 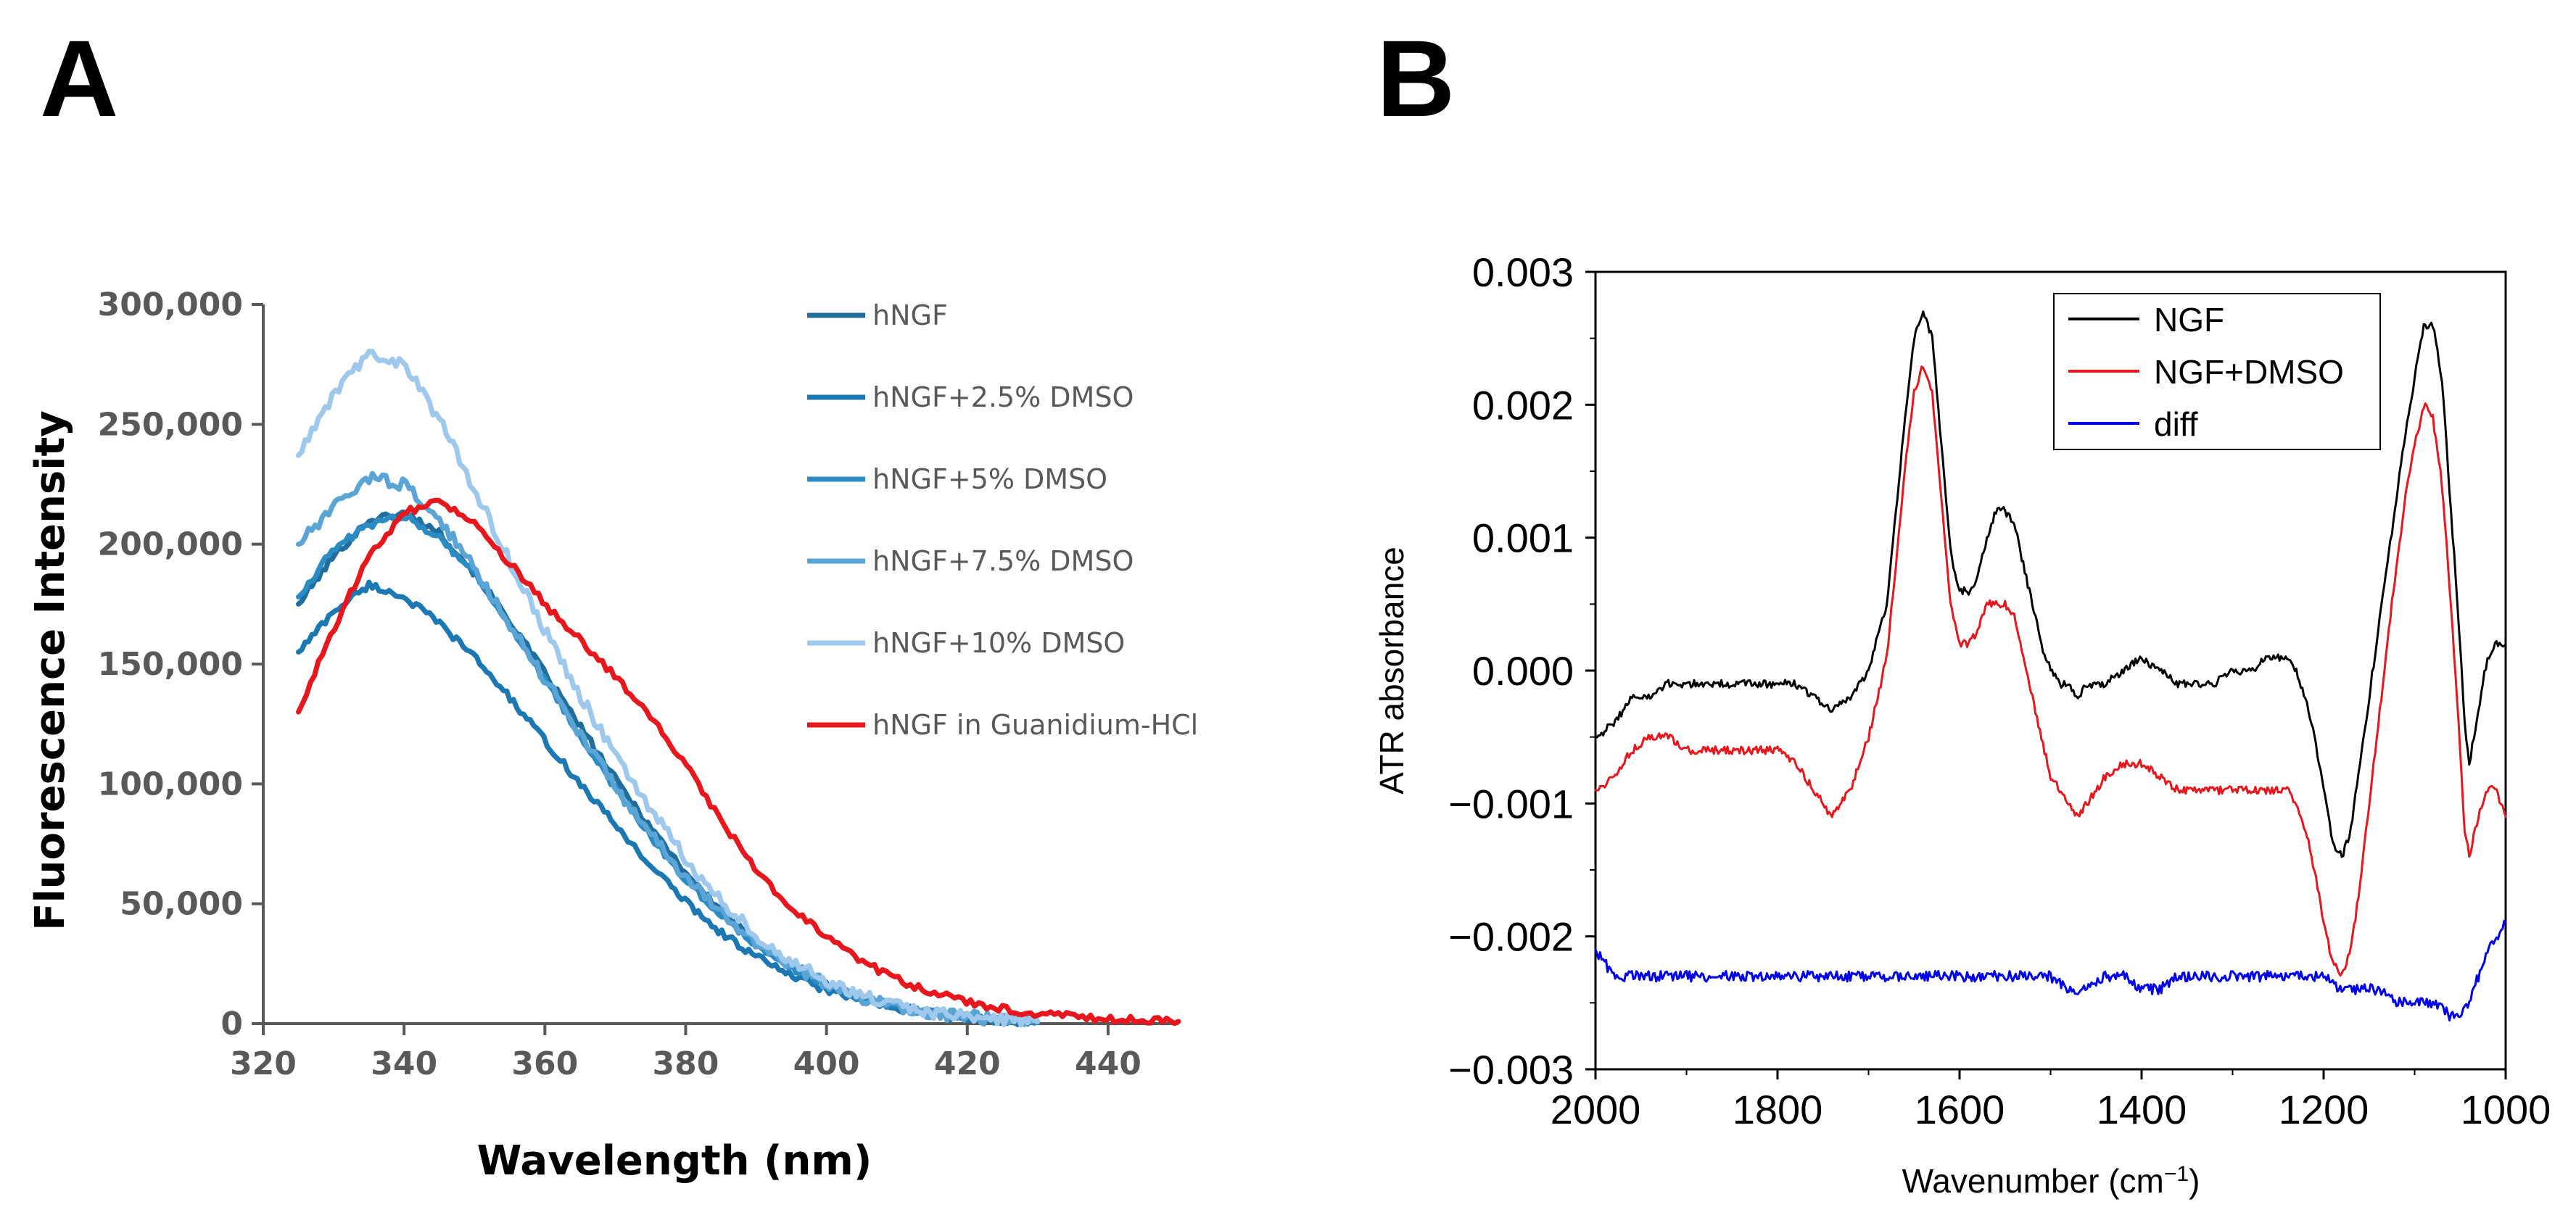 I want to click on panel-a-letter: A, so click(x=79, y=78).